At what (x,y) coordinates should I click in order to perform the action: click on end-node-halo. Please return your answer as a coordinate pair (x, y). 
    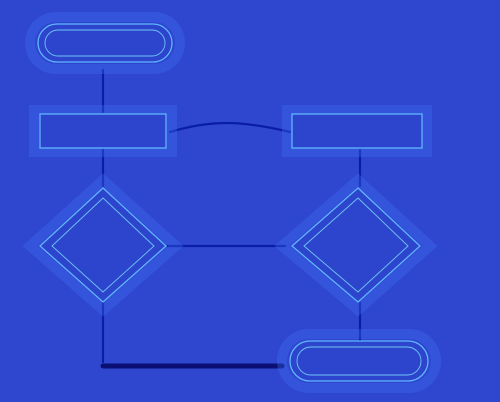
    Looking at the image, I should click on (359, 361).